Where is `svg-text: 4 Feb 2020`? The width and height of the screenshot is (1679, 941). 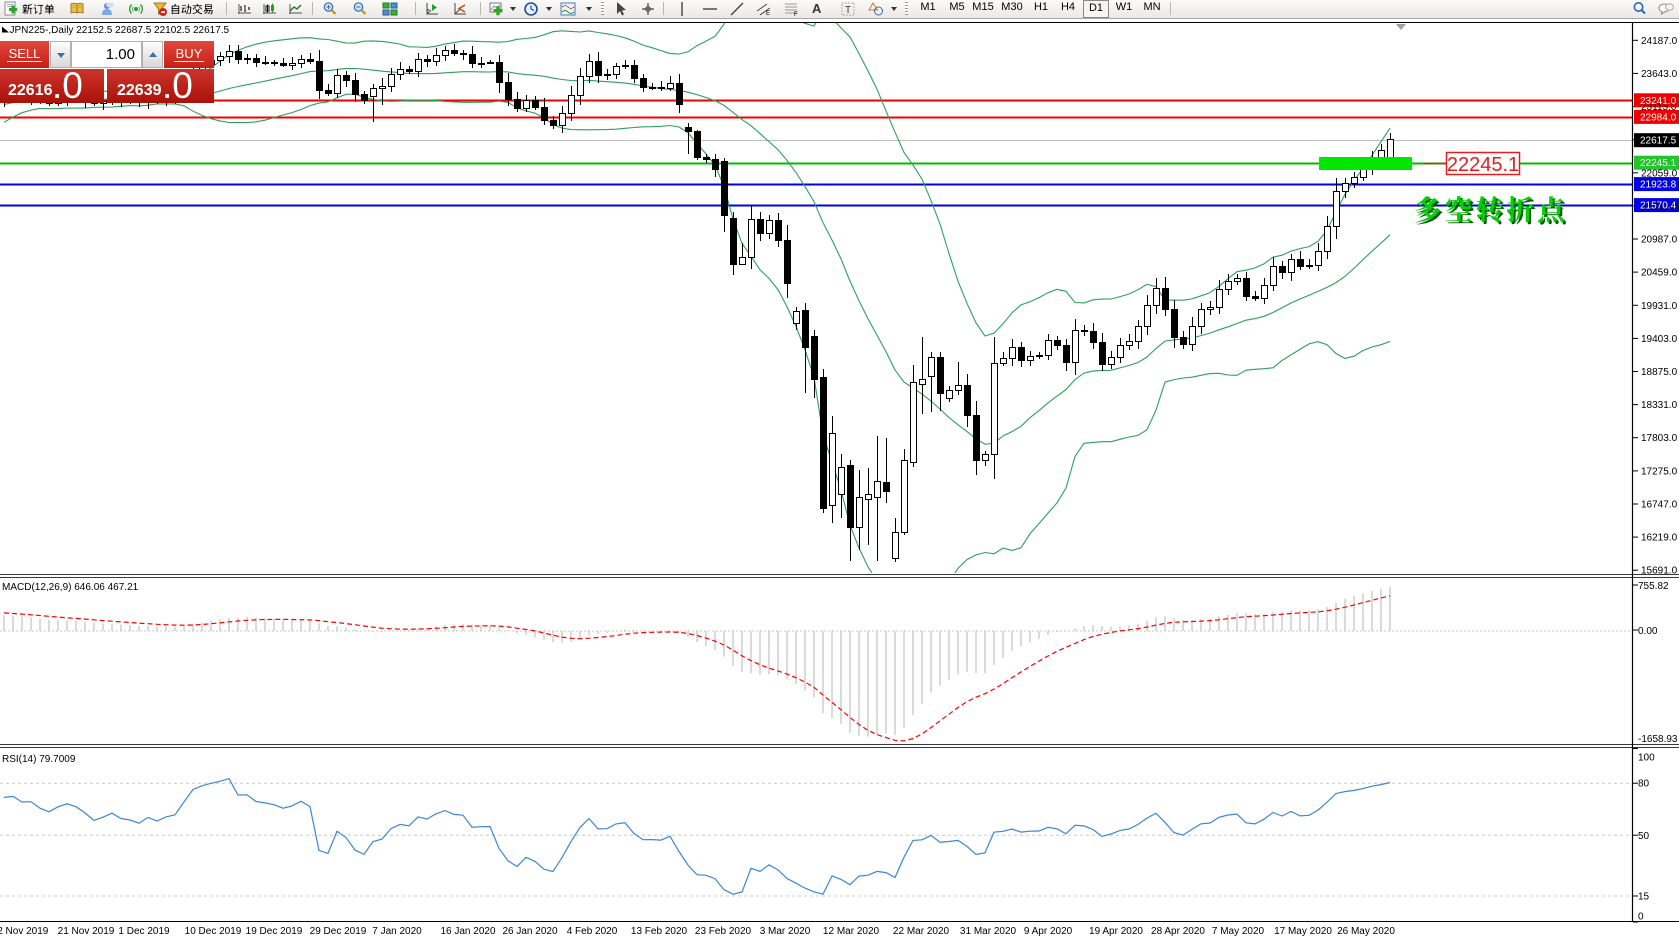 svg-text: 4 Feb 2020 is located at coordinates (592, 931).